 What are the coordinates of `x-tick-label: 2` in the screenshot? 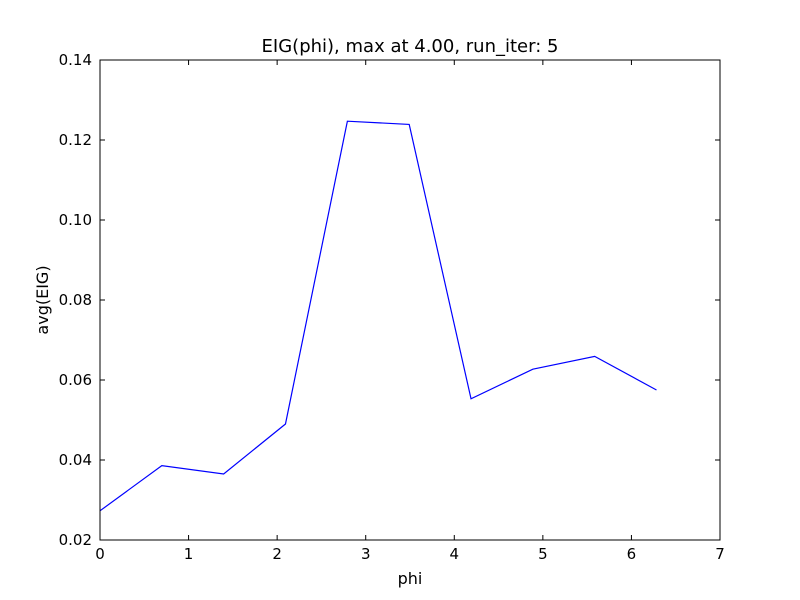 It's located at (277, 554).